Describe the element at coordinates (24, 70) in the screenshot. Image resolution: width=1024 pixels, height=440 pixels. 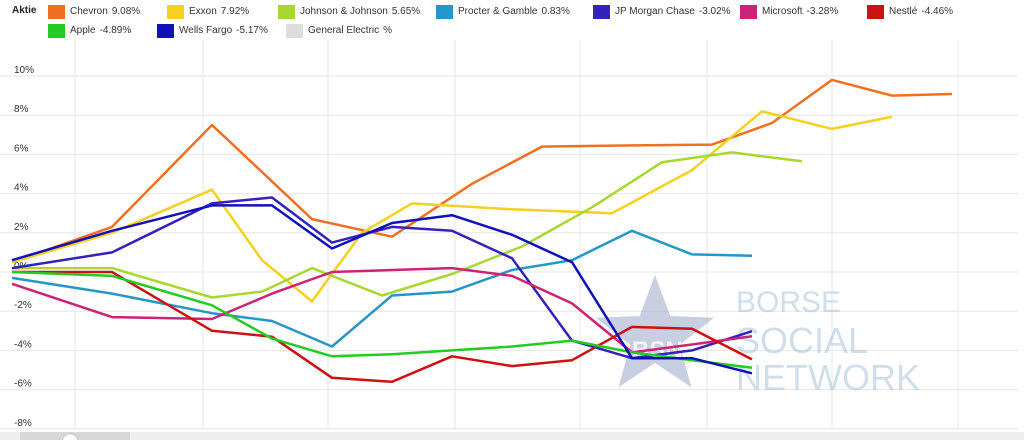
I see `y-tick-label: 10%` at that location.